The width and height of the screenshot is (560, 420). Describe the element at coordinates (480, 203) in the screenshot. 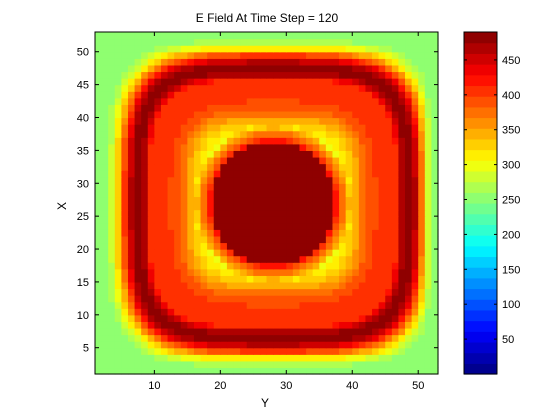

I see `colorbar-frame` at that location.